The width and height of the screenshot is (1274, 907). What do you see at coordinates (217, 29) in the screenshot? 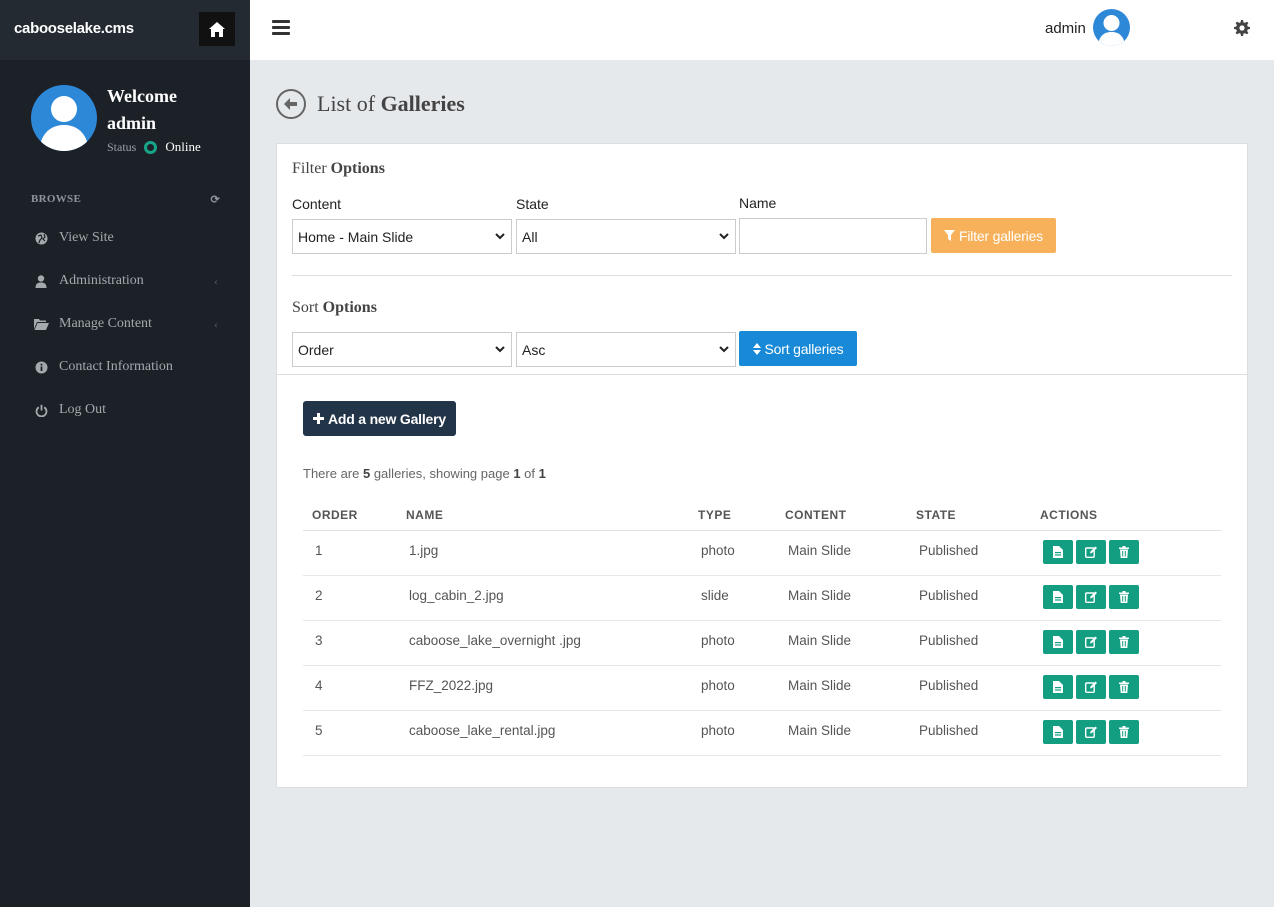
I see `home-button` at bounding box center [217, 29].